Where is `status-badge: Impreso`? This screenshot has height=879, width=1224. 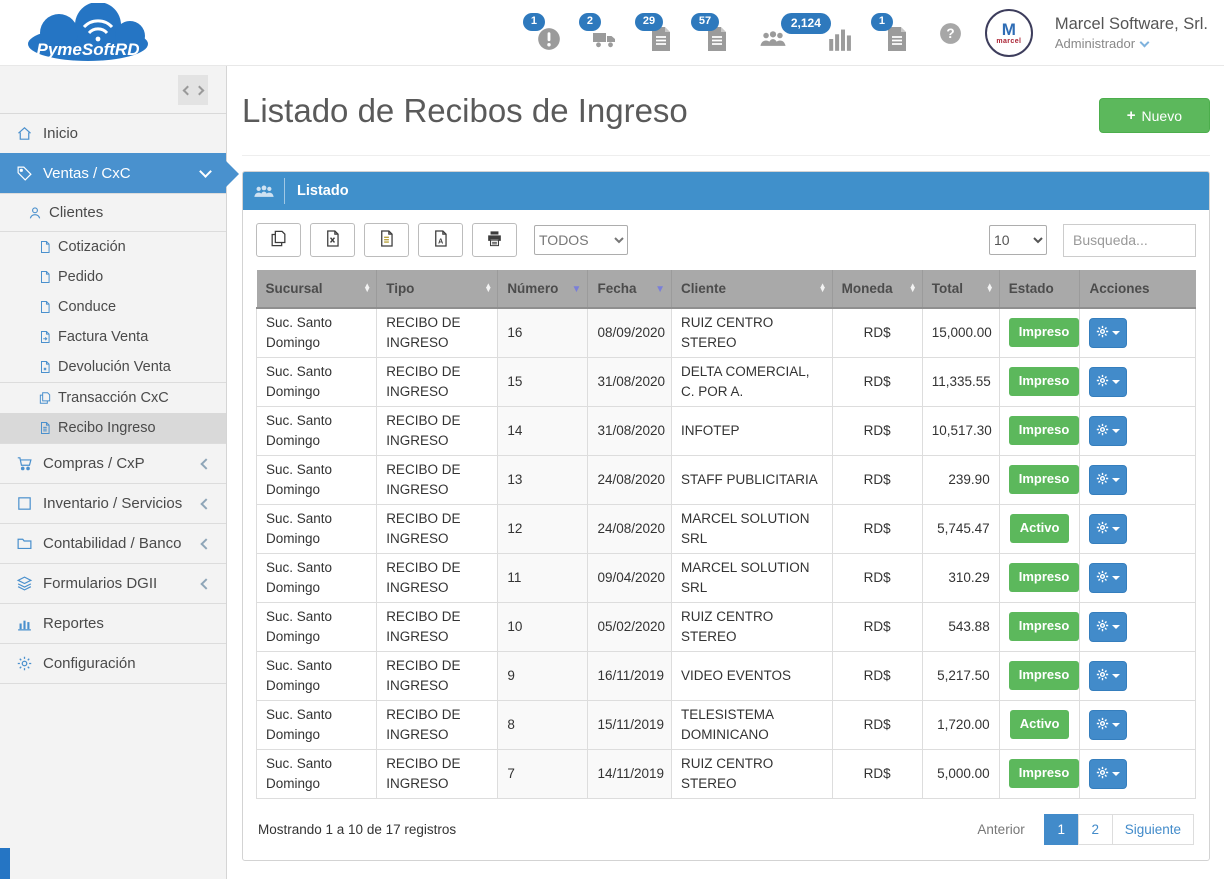
status-badge: Impreso is located at coordinates (1043, 479).